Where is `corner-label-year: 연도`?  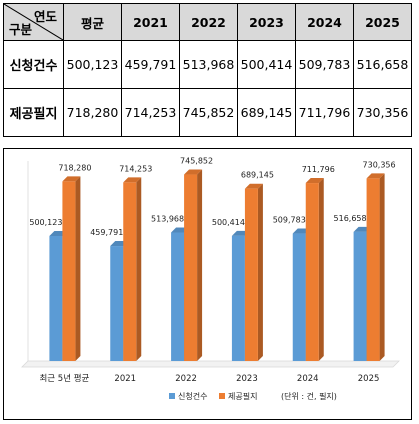 corner-label-year: 연도 is located at coordinates (45, 16).